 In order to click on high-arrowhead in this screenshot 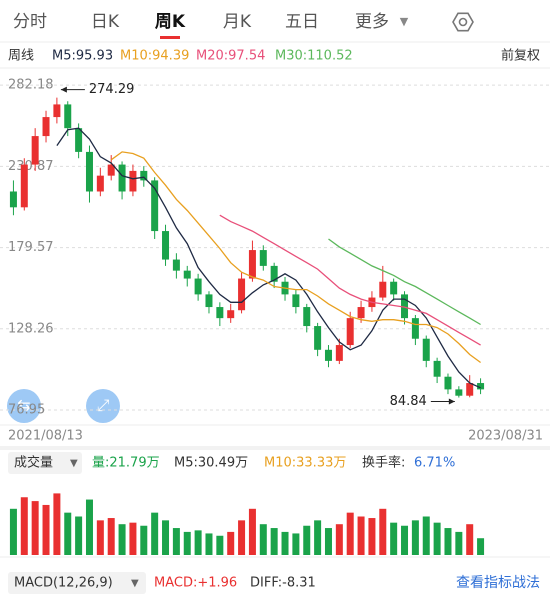, I will do `click(63, 89)`.